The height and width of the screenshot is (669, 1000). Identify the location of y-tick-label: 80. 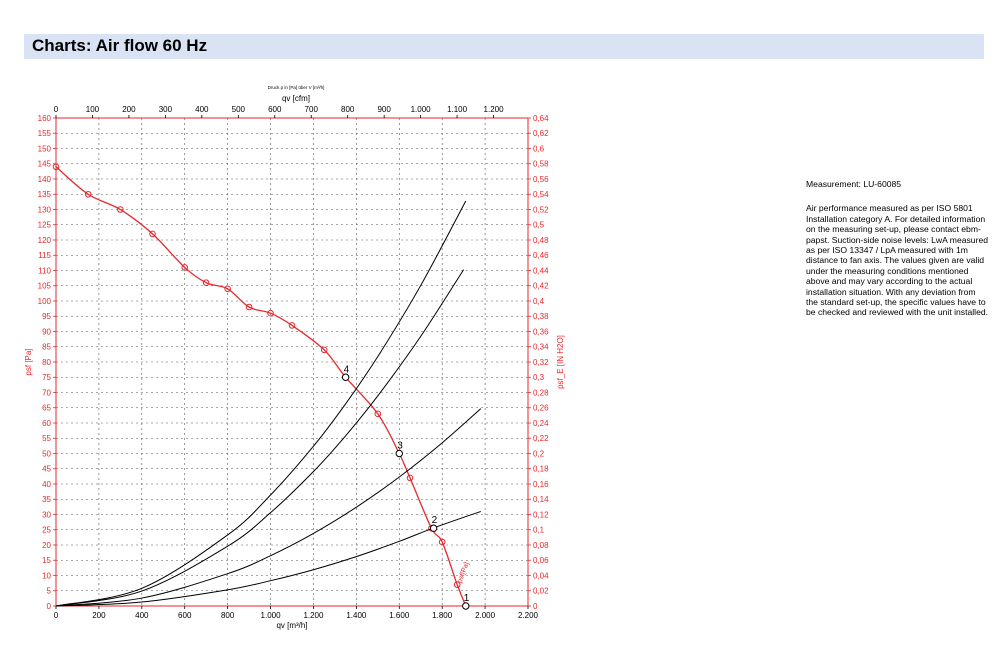
(46, 362).